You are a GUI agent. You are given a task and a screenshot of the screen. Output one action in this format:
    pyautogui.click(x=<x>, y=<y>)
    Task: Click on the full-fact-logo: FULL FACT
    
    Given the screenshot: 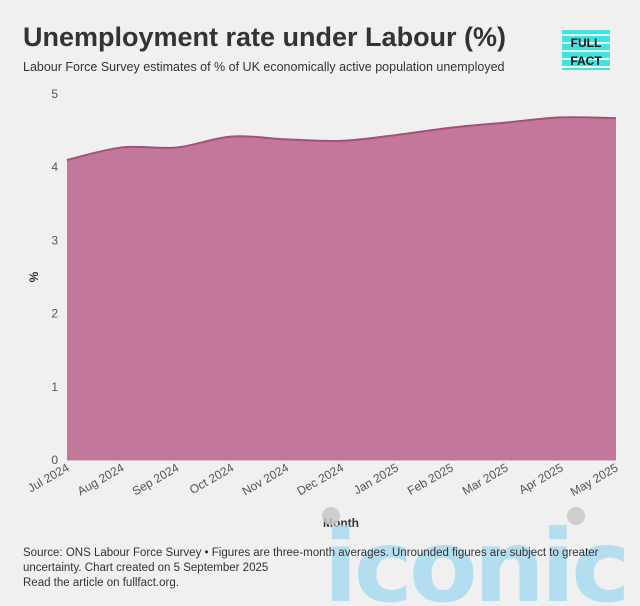 What is the action you would take?
    pyautogui.click(x=586, y=50)
    